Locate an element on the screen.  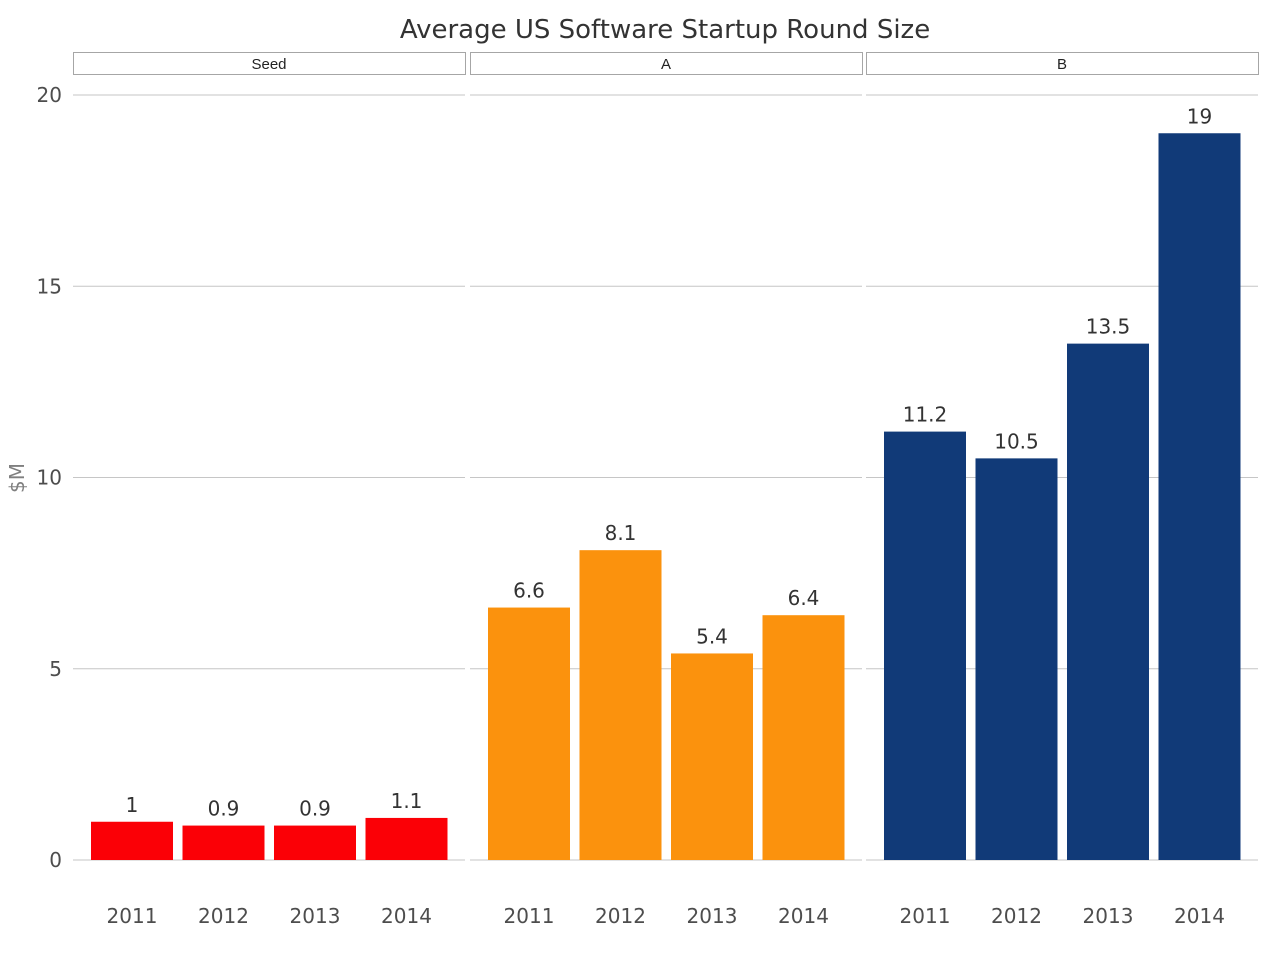
data-label: 5.4 is located at coordinates (712, 636).